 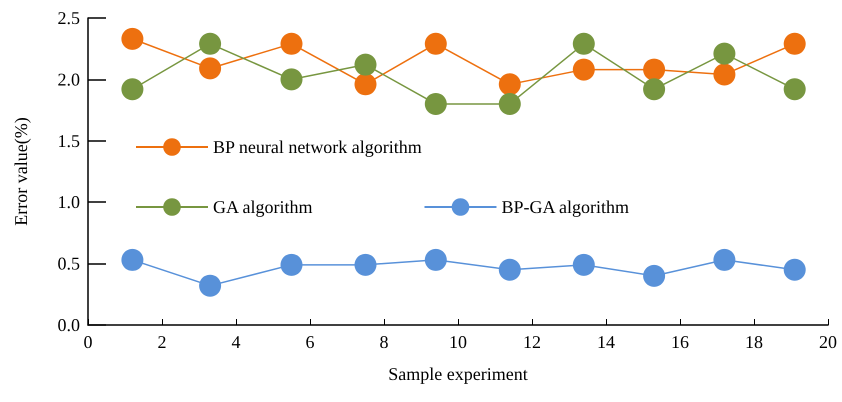 I want to click on x-tick-label: 0, so click(x=88, y=342).